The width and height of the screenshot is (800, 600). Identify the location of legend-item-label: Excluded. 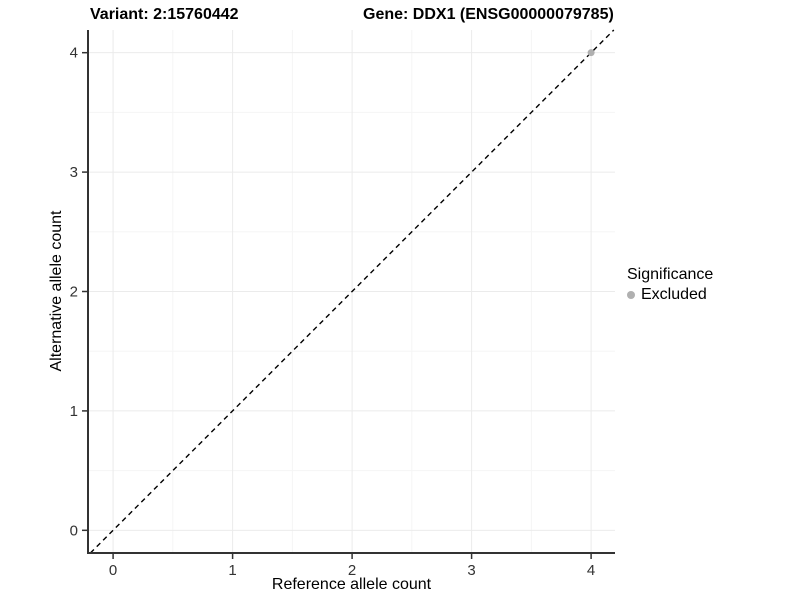
(674, 294).